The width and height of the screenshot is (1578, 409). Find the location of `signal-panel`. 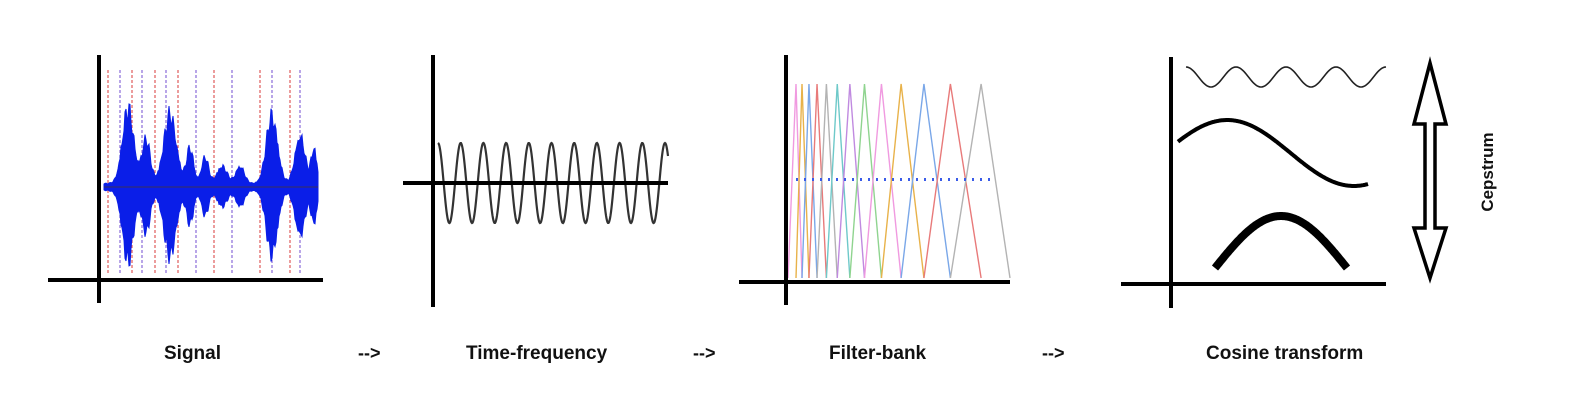

signal-panel is located at coordinates (185, 179).